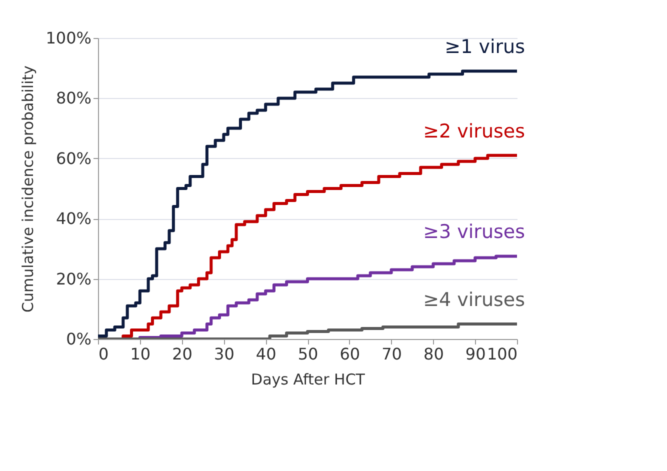  Describe the element at coordinates (474, 232) in the screenshot. I see `series-label: ≥3 viruses` at that location.